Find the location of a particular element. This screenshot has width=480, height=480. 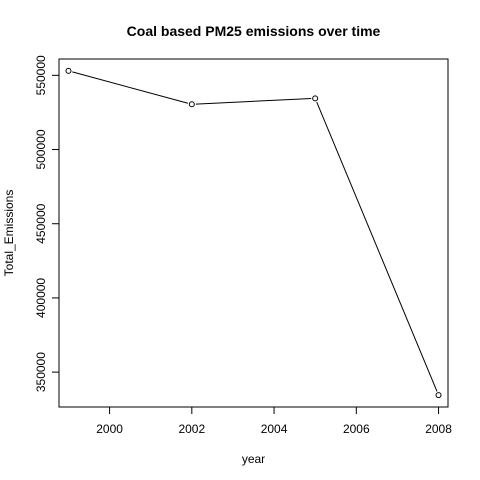

x-tick-label: 2008 is located at coordinates (438, 429).